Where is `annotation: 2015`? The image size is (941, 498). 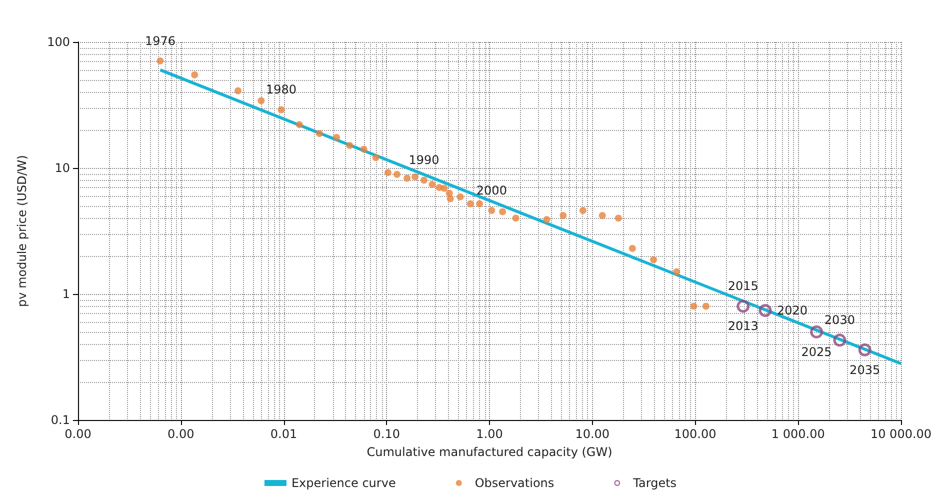
annotation: 2015 is located at coordinates (743, 286).